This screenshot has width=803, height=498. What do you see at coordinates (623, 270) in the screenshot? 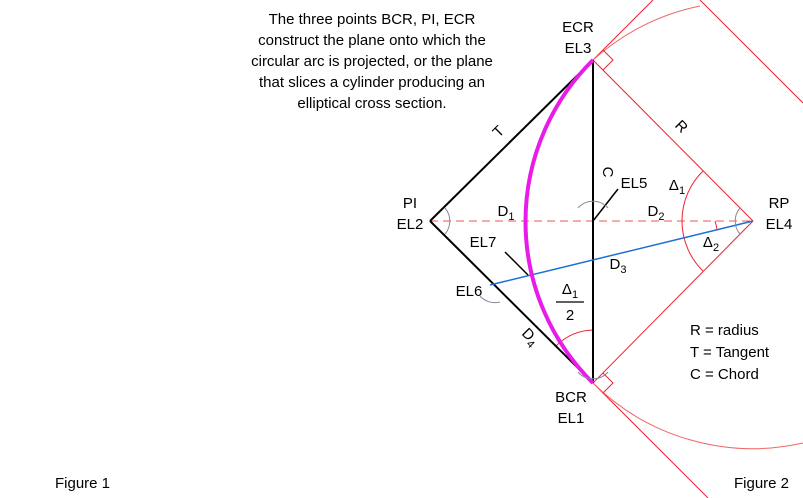
I see `subscript: 3` at bounding box center [623, 270].